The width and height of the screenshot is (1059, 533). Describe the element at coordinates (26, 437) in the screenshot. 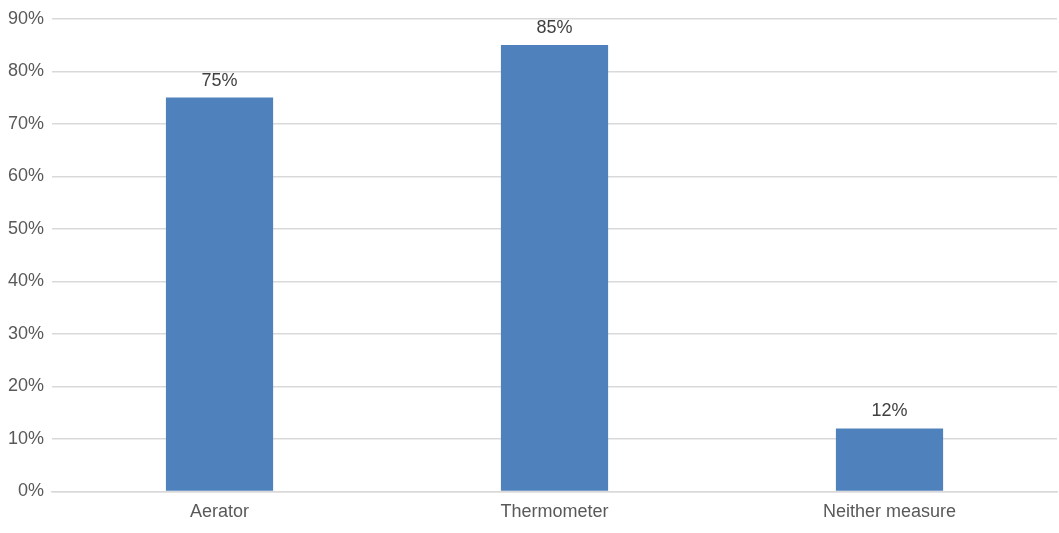

I see `y-tick-label: 10%` at that location.